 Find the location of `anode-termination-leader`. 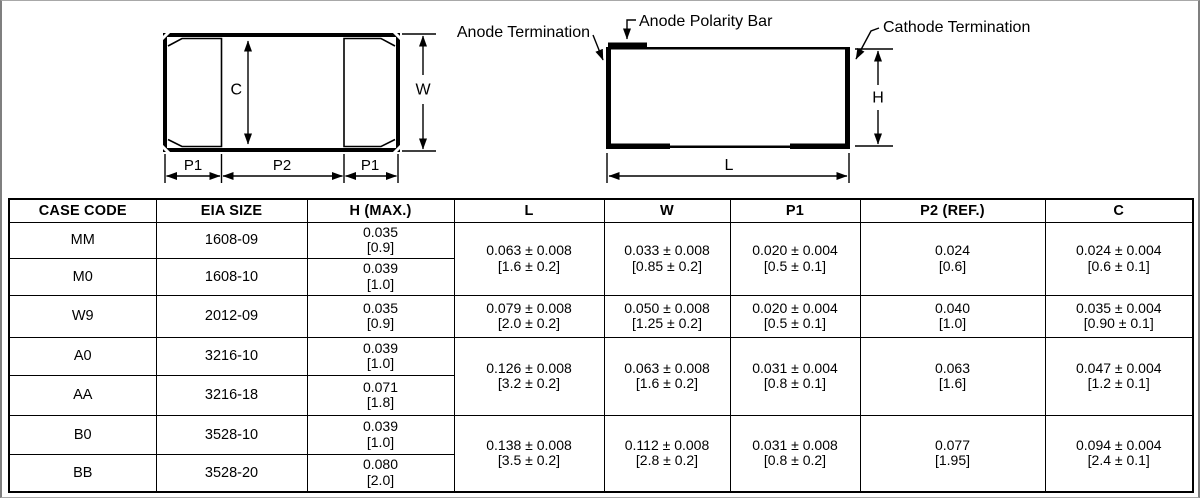

anode-termination-leader is located at coordinates (598, 47).